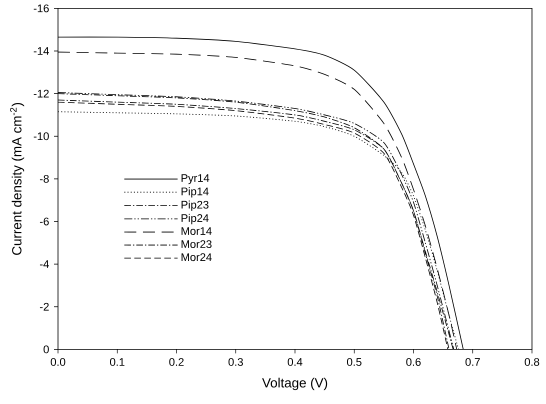 Image resolution: width=546 pixels, height=404 pixels. I want to click on x-tick-label: 0.1, so click(117, 362).